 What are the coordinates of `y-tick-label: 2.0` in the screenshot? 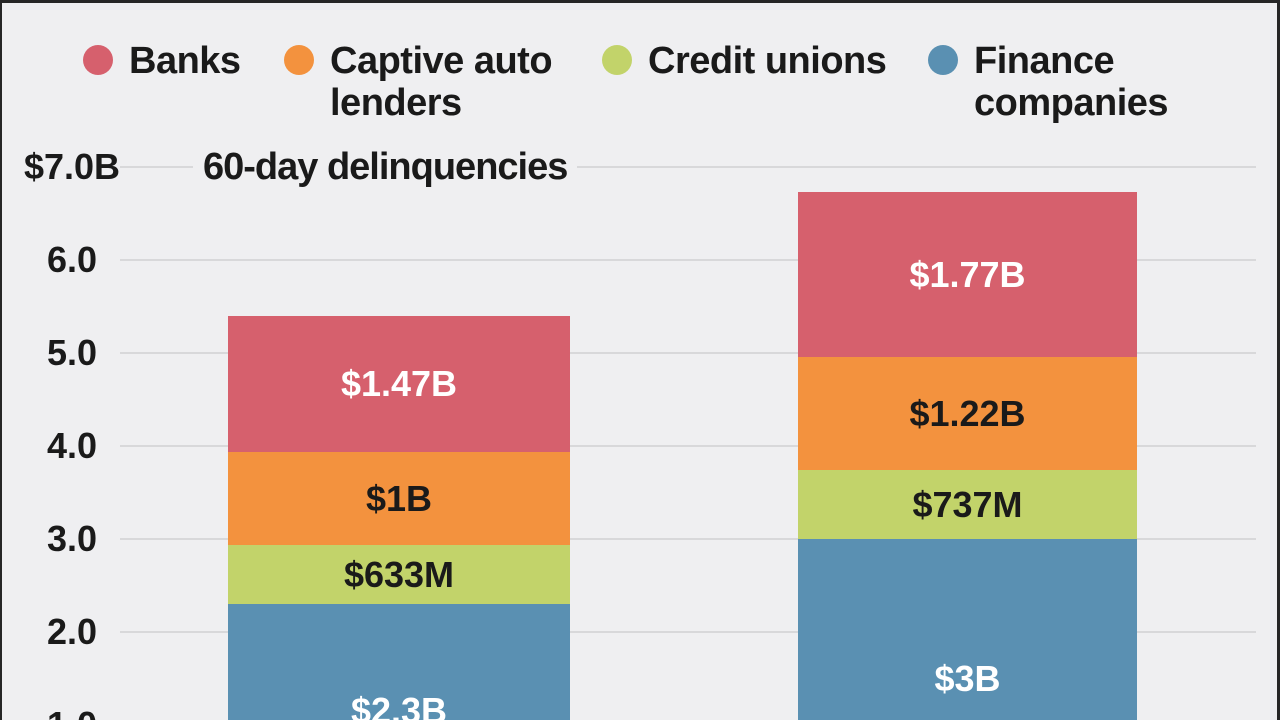 It's located at (72, 631).